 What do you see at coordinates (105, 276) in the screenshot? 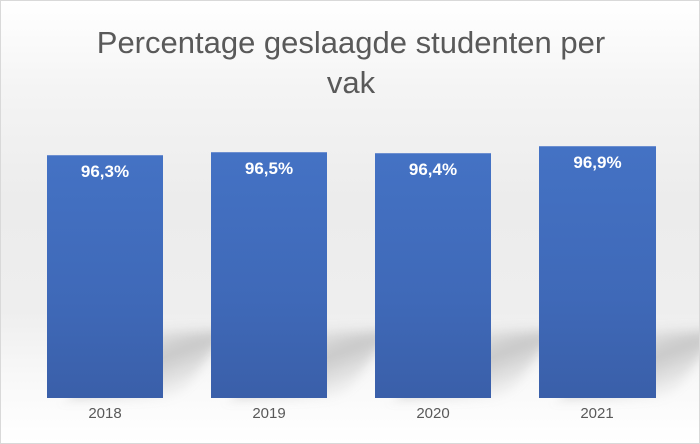
I see `bar-2018: 96,3%` at bounding box center [105, 276].